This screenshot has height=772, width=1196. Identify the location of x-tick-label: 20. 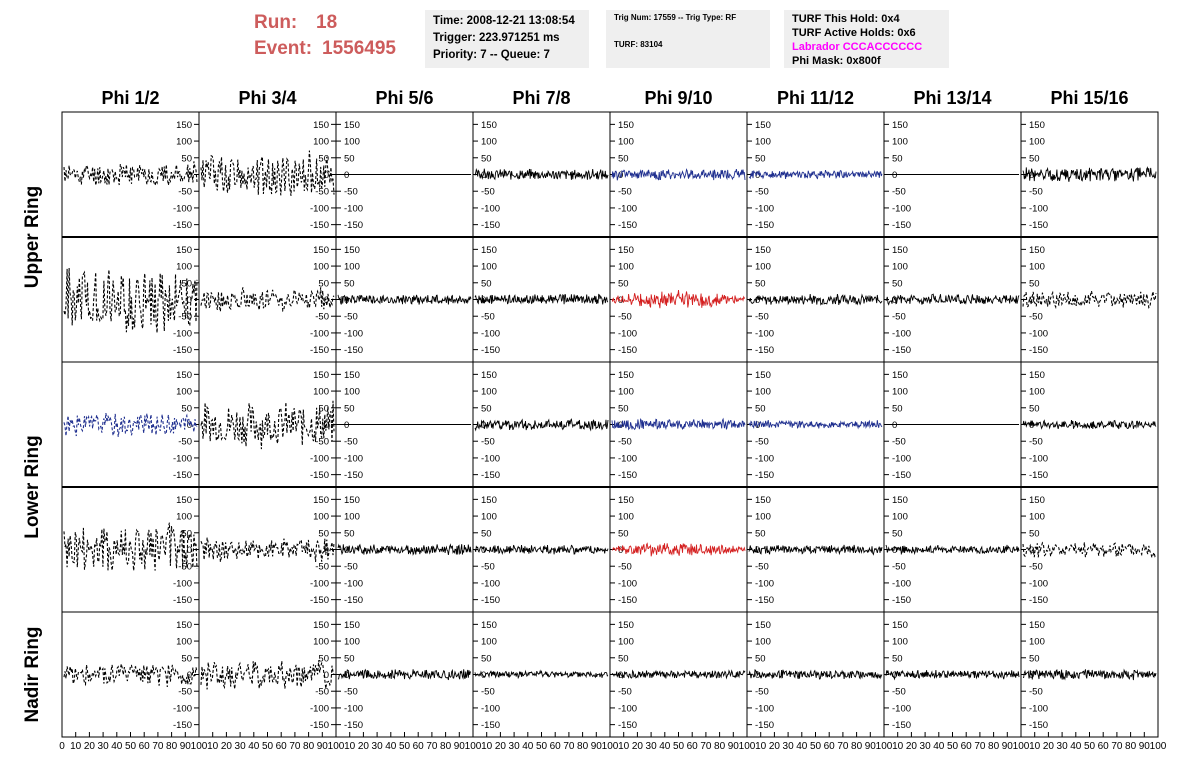
(775, 746).